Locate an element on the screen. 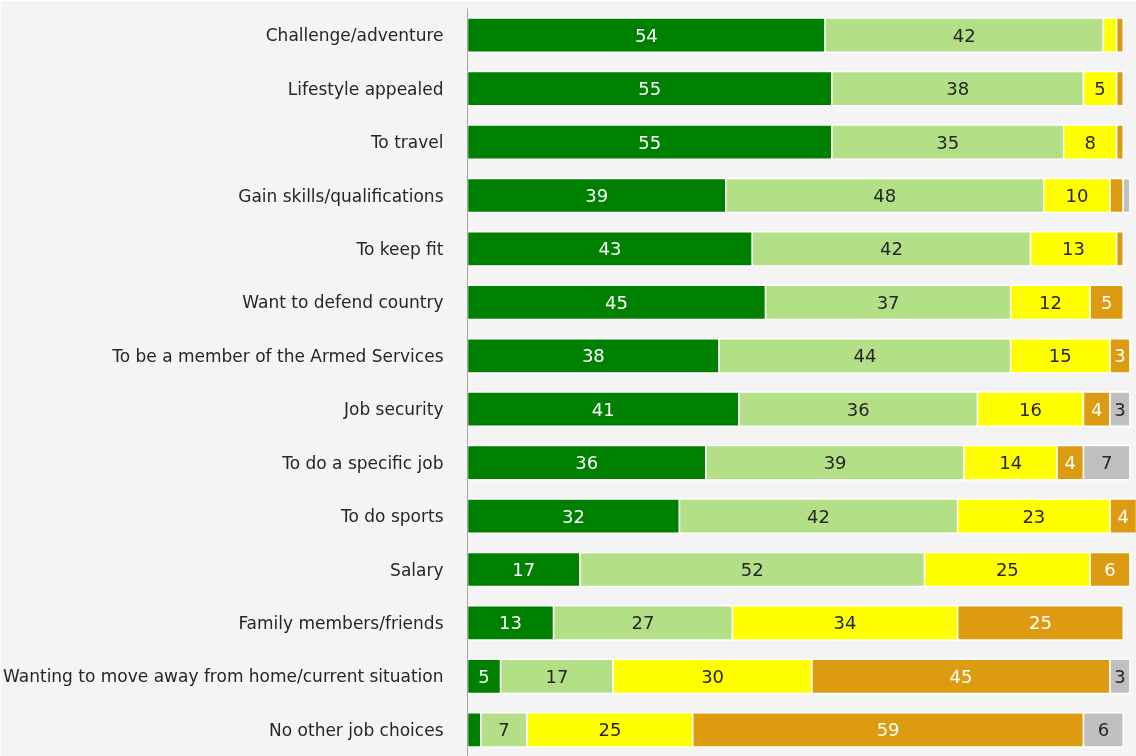 This screenshot has width=1136, height=756. data-label: 43 is located at coordinates (610, 249).